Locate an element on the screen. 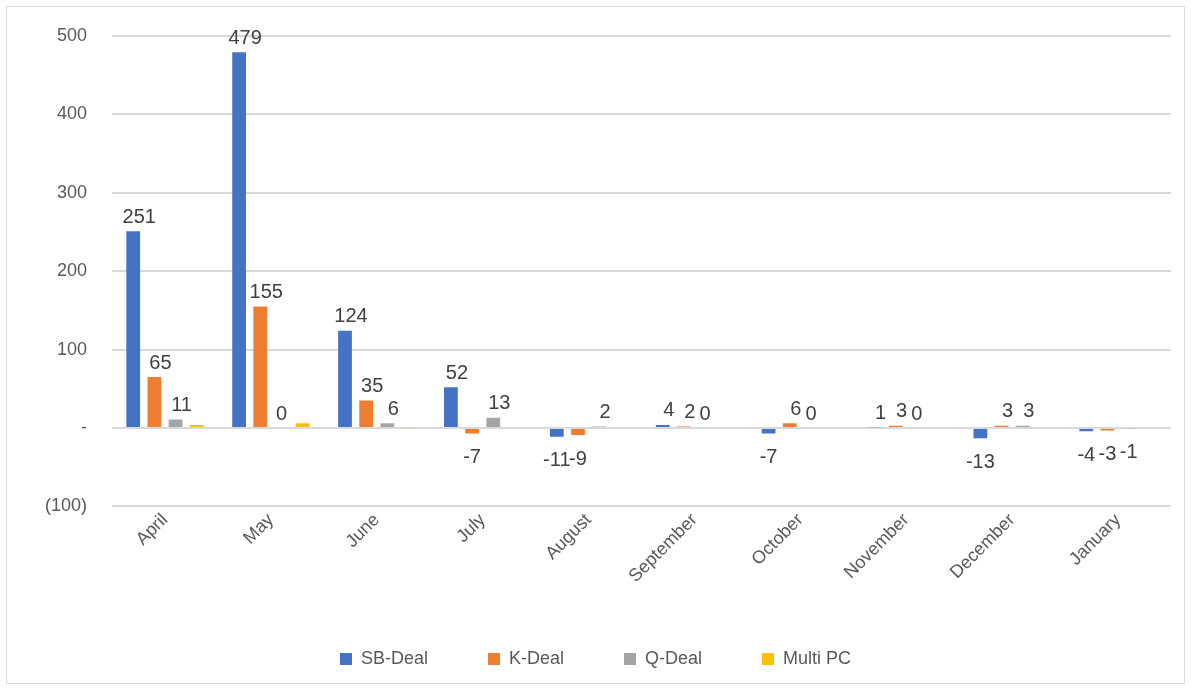  y-tick-label: 400 is located at coordinates (72, 113).